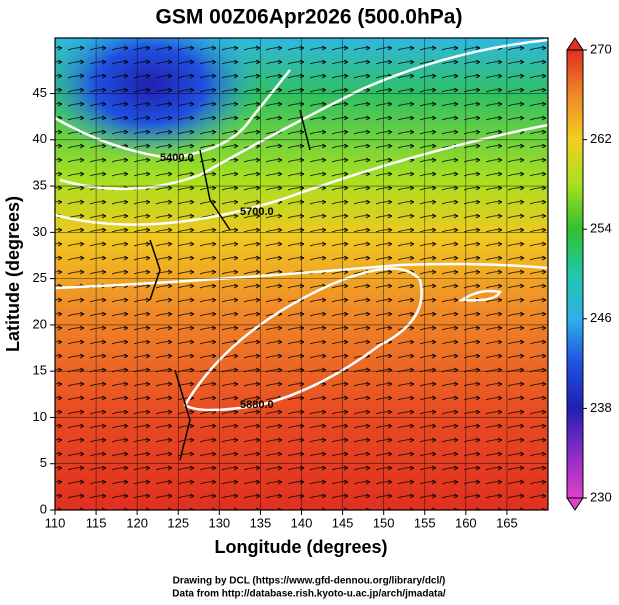 This screenshot has height=605, width=619. Describe the element at coordinates (40, 277) in the screenshot. I see `y-tick-label: 25` at that location.